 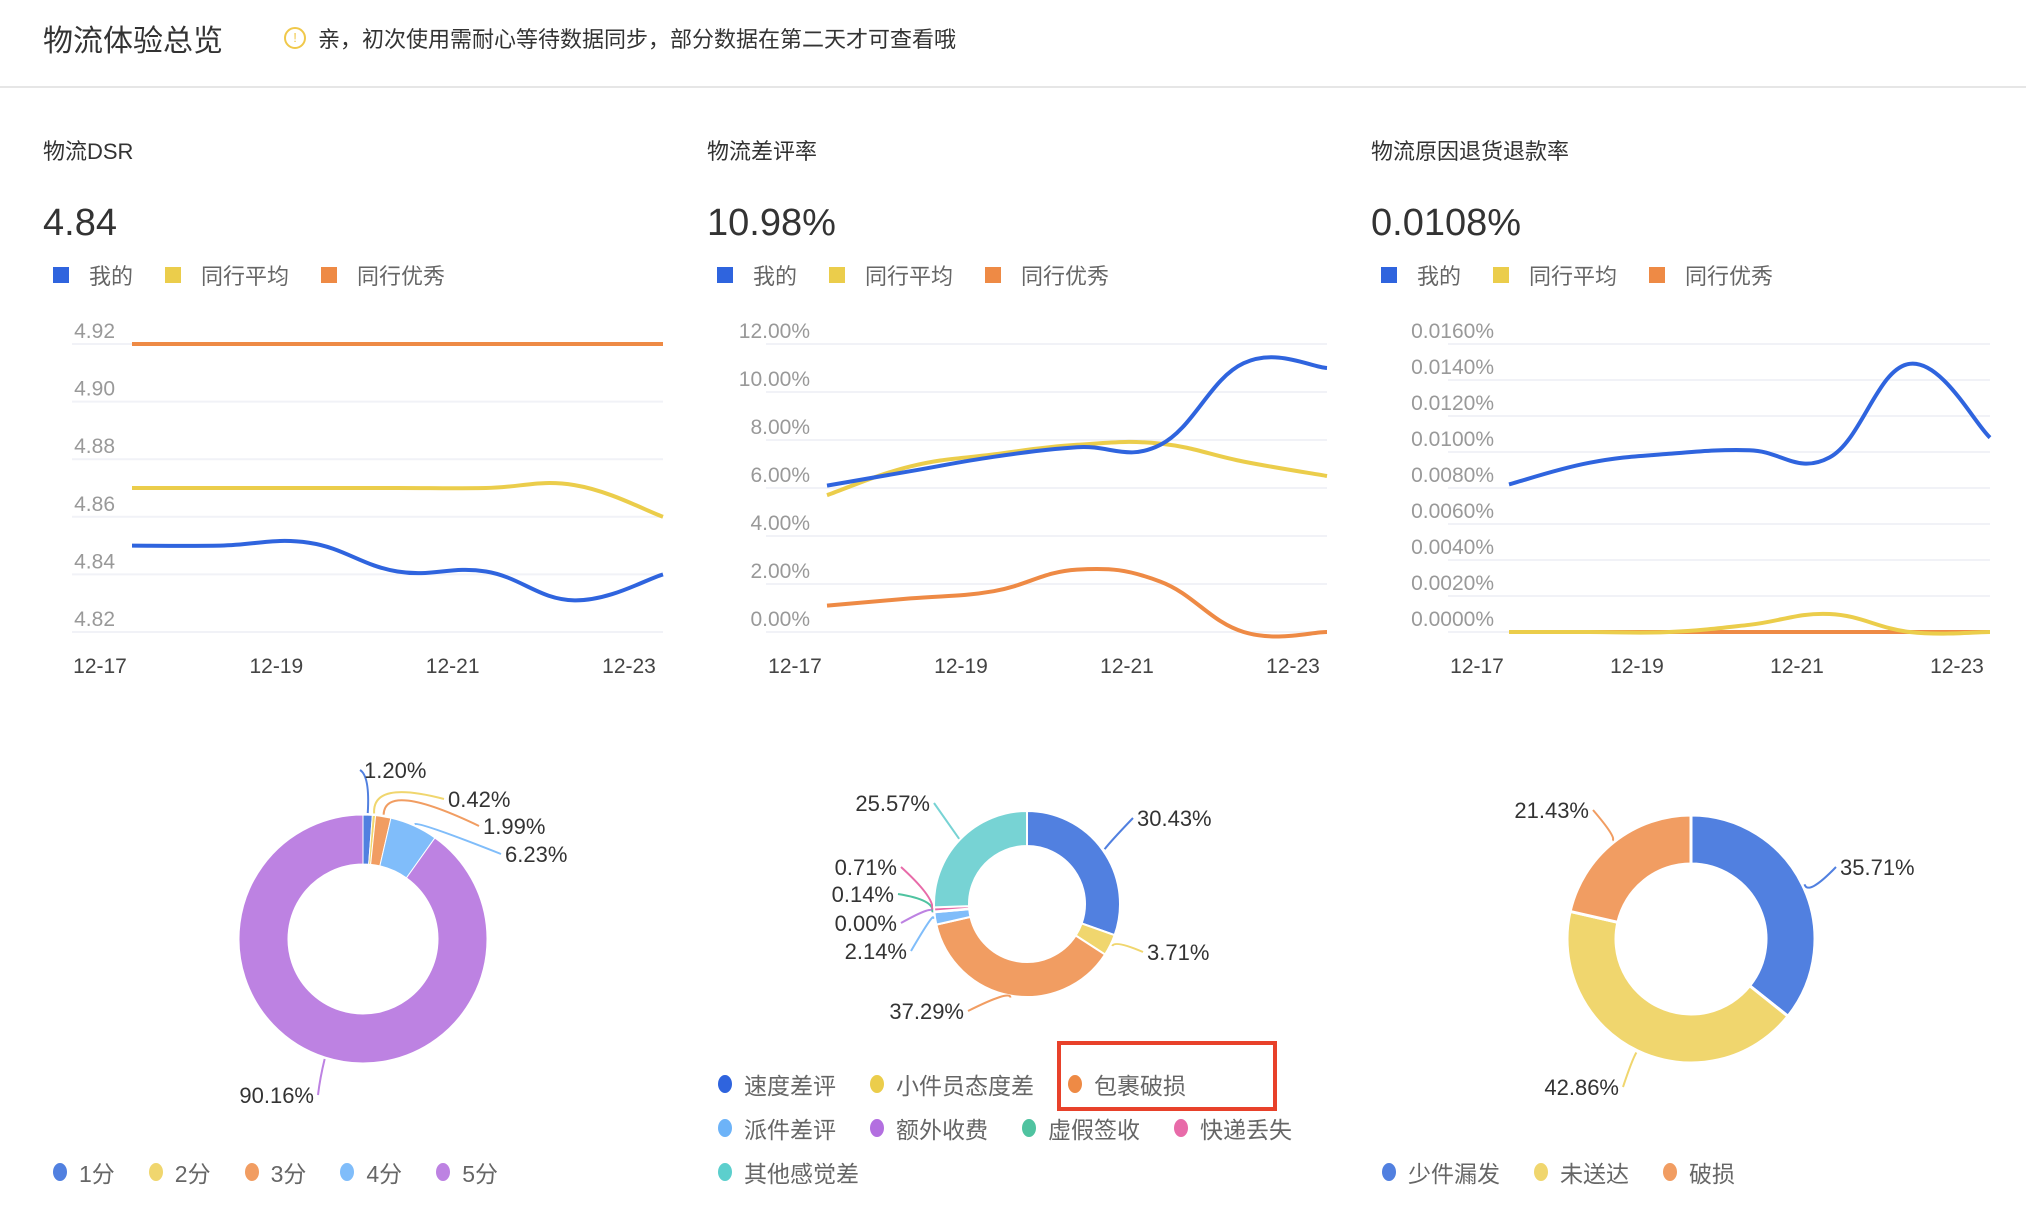 What do you see at coordinates (1094, 1130) in the screenshot?
I see `legend-label: 虚假签收` at bounding box center [1094, 1130].